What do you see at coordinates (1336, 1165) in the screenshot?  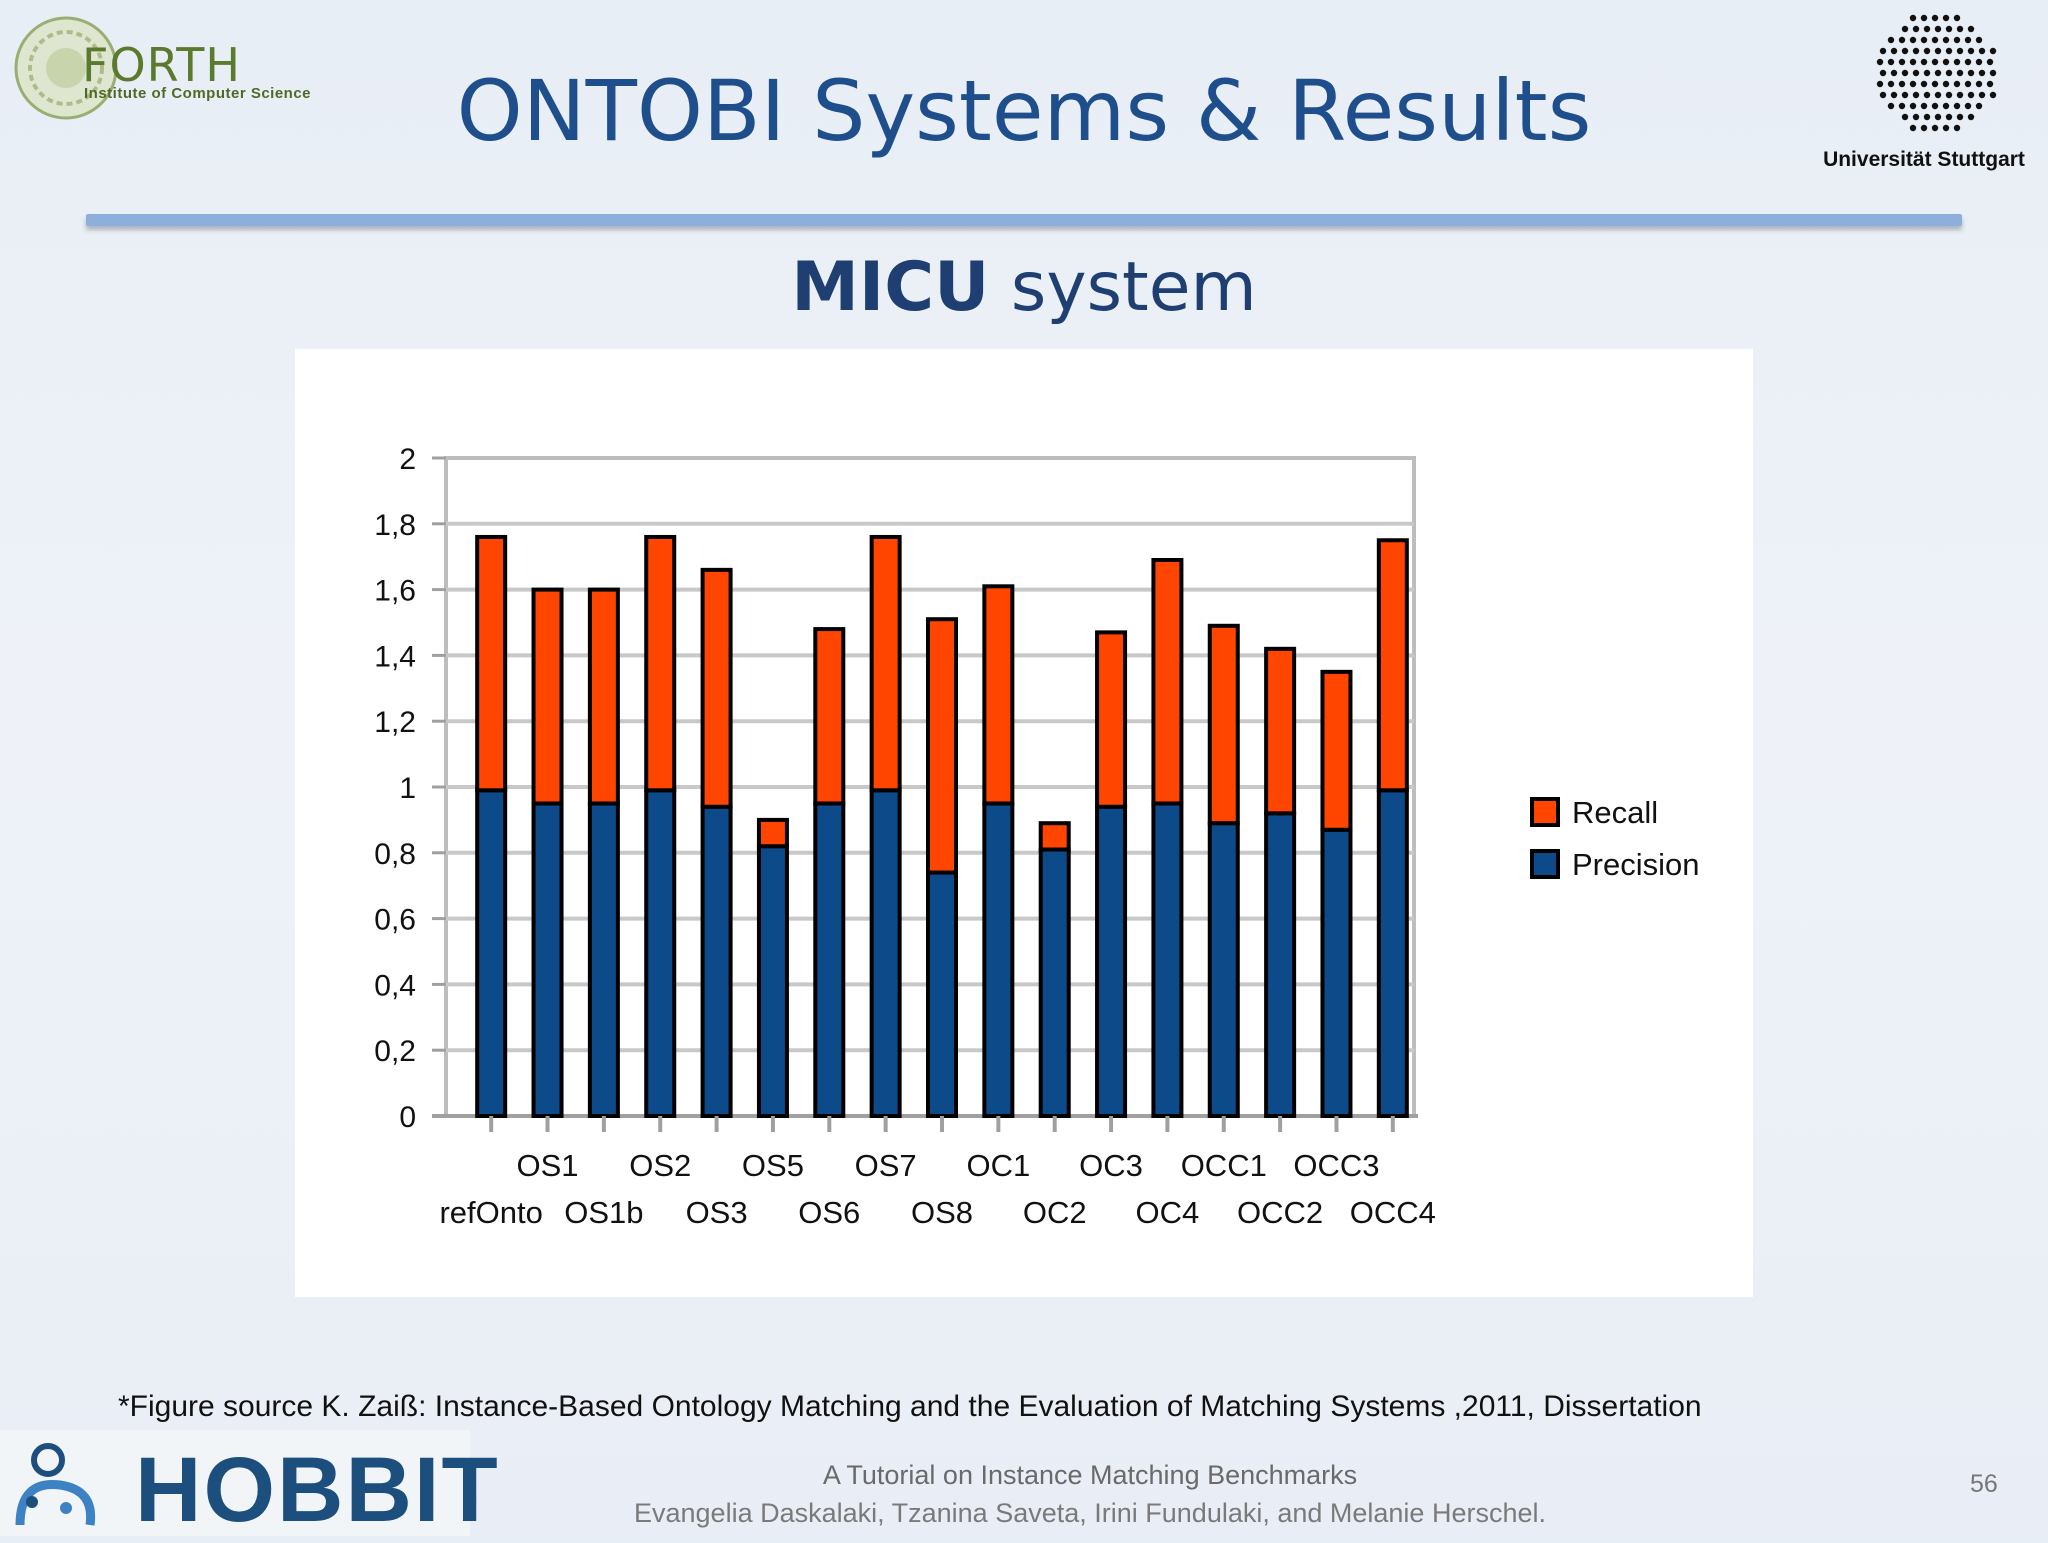 I see `x-tick-label: OCC3` at bounding box center [1336, 1165].